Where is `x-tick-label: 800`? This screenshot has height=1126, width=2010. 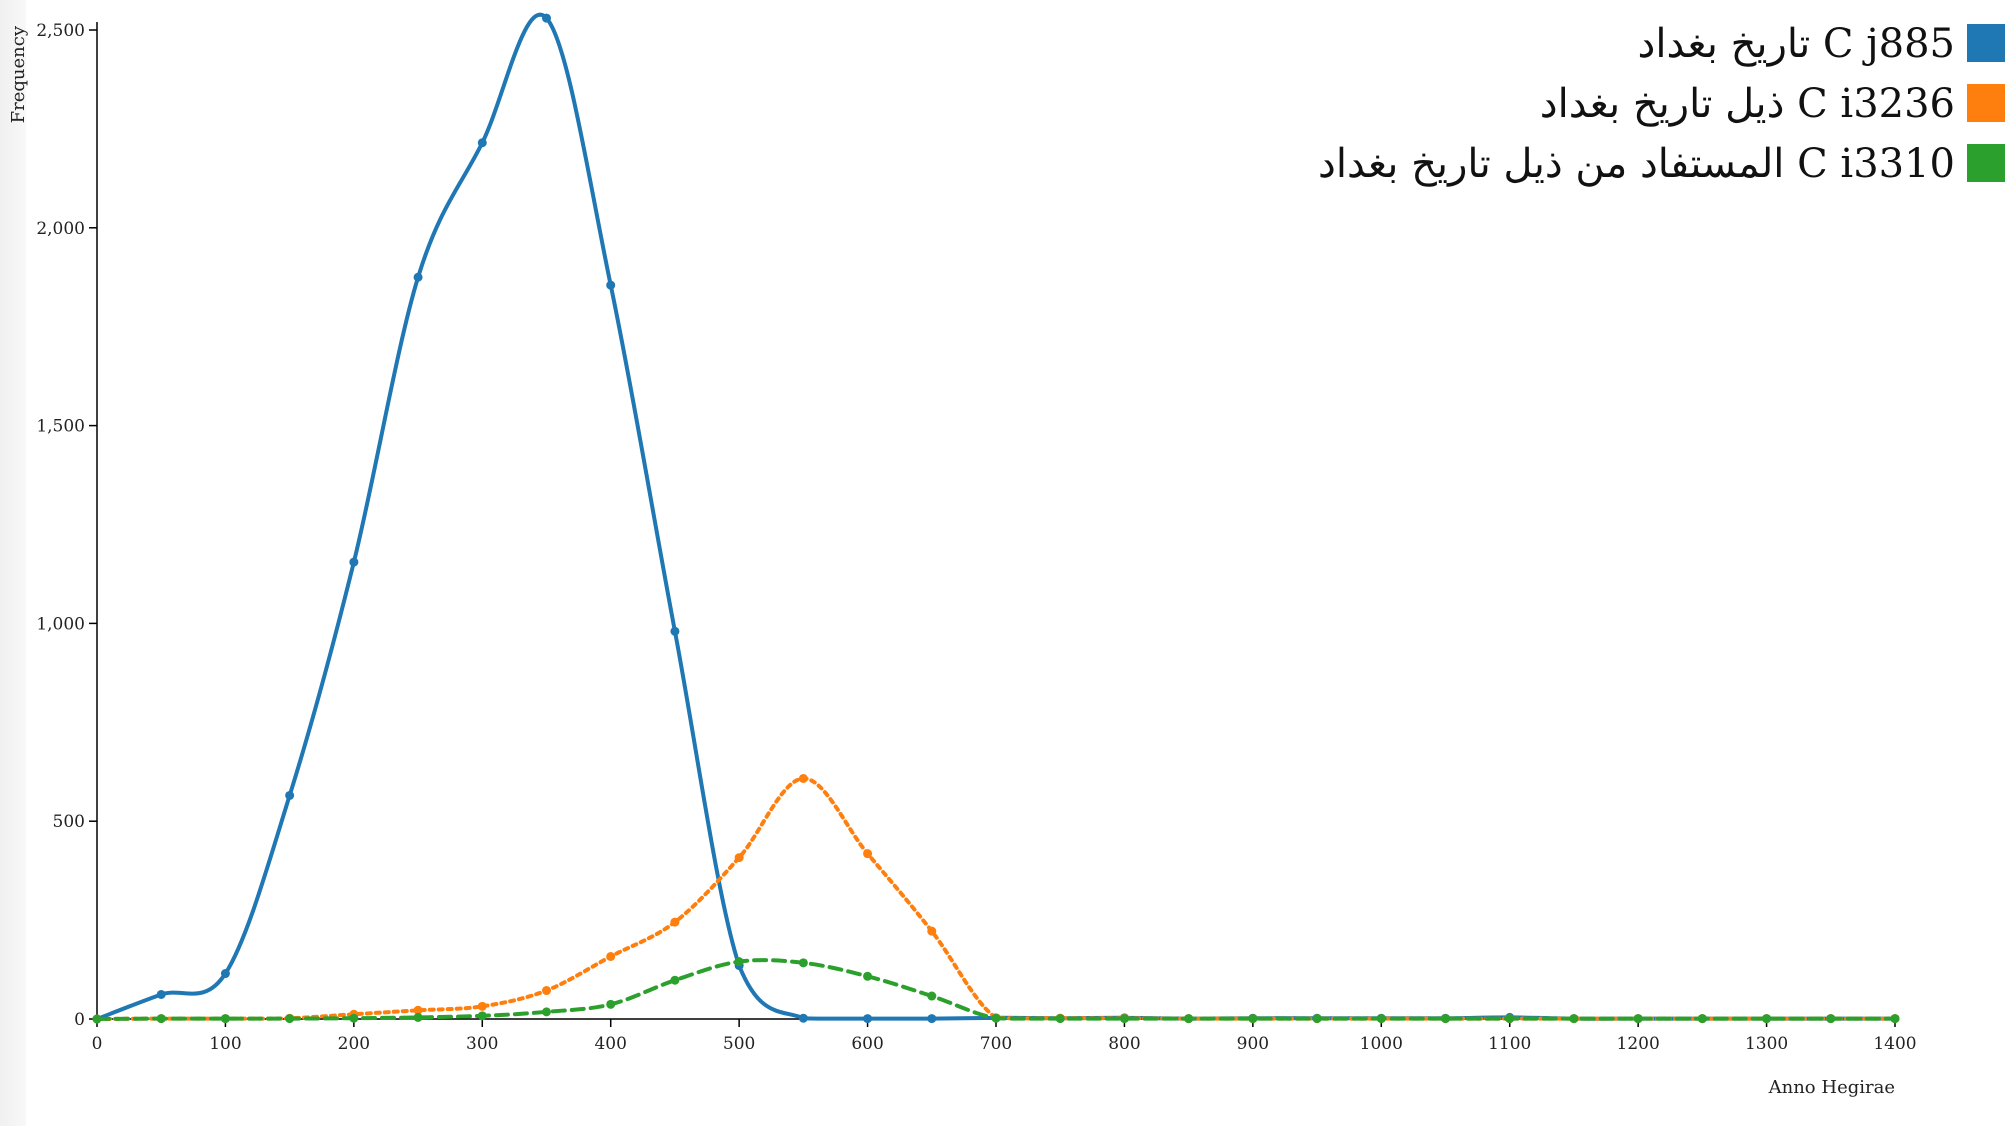
x-tick-label: 800 is located at coordinates (1124, 1044).